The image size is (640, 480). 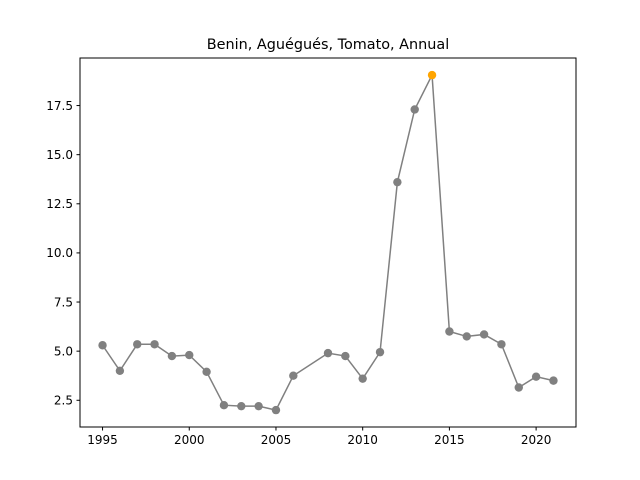 What do you see at coordinates (362, 440) in the screenshot?
I see `x-tick-label: 2010` at bounding box center [362, 440].